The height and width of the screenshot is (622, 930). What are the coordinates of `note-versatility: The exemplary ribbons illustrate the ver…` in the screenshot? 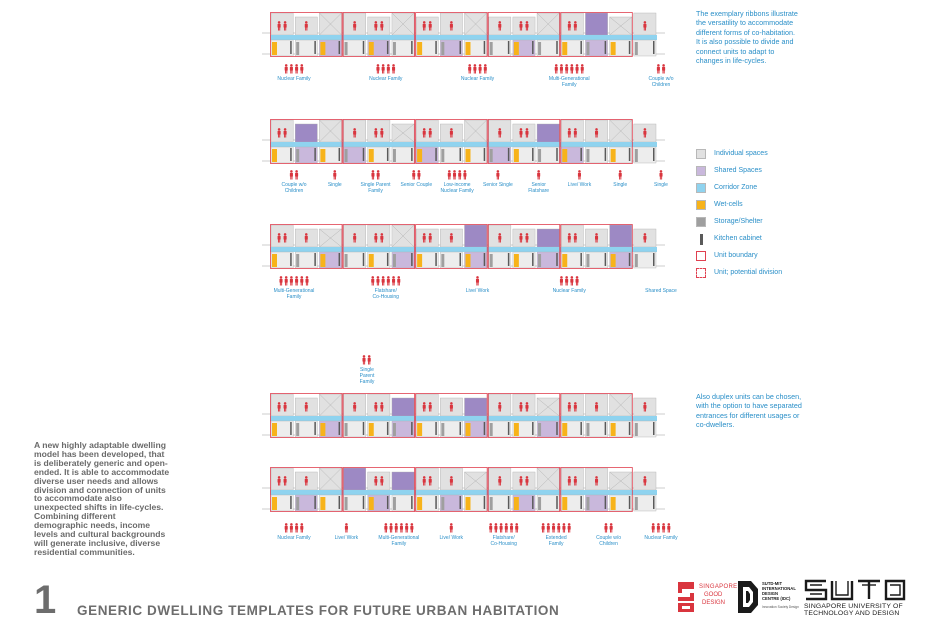 It's located at (747, 37).